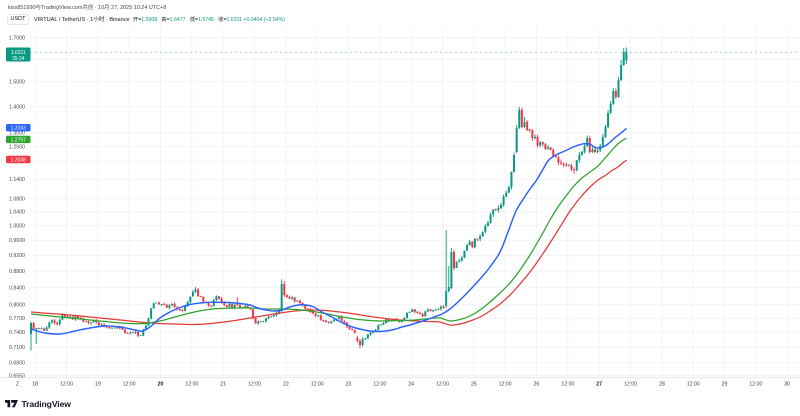  Describe the element at coordinates (17, 148) in the screenshot. I see `svg-text: 1.2500` at that location.